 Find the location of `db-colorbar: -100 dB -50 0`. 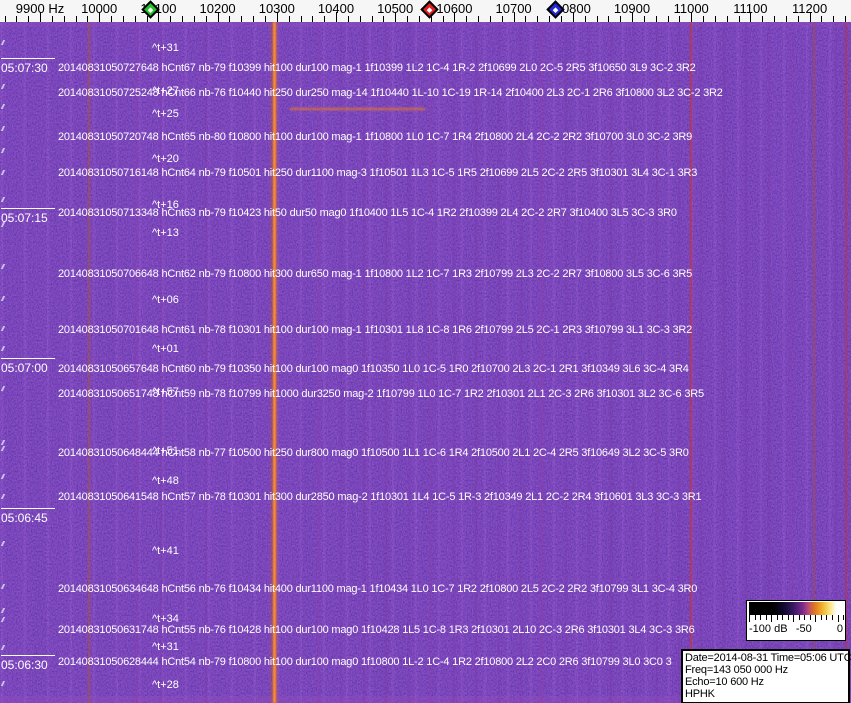

db-colorbar: -100 dB -50 0 is located at coordinates (796, 620).